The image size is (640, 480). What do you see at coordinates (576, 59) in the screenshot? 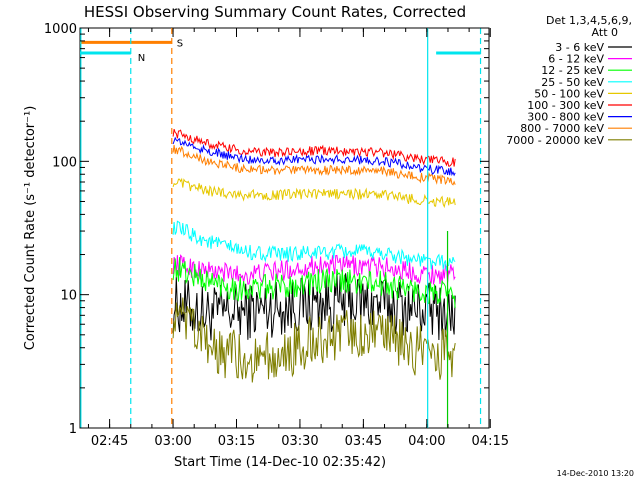
I see `legend-label: 6 - 12 keV` at bounding box center [576, 59].